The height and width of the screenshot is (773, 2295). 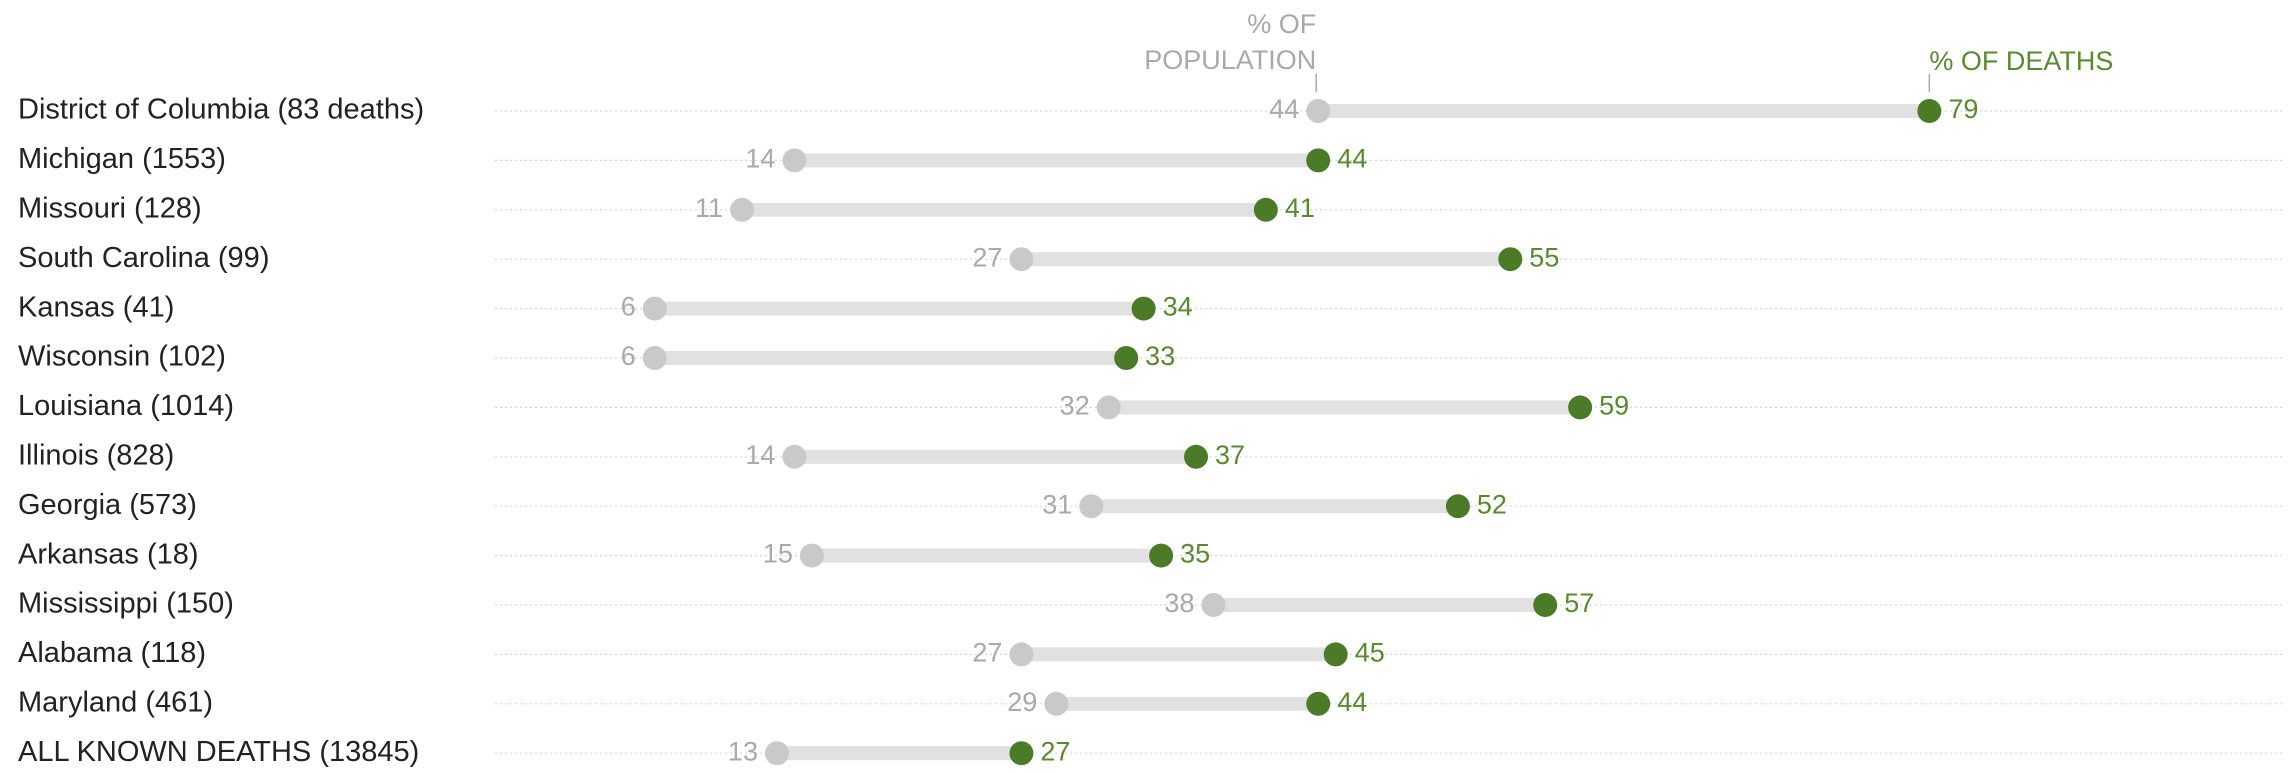 I want to click on category-label: Maryland (461), so click(x=115, y=702).